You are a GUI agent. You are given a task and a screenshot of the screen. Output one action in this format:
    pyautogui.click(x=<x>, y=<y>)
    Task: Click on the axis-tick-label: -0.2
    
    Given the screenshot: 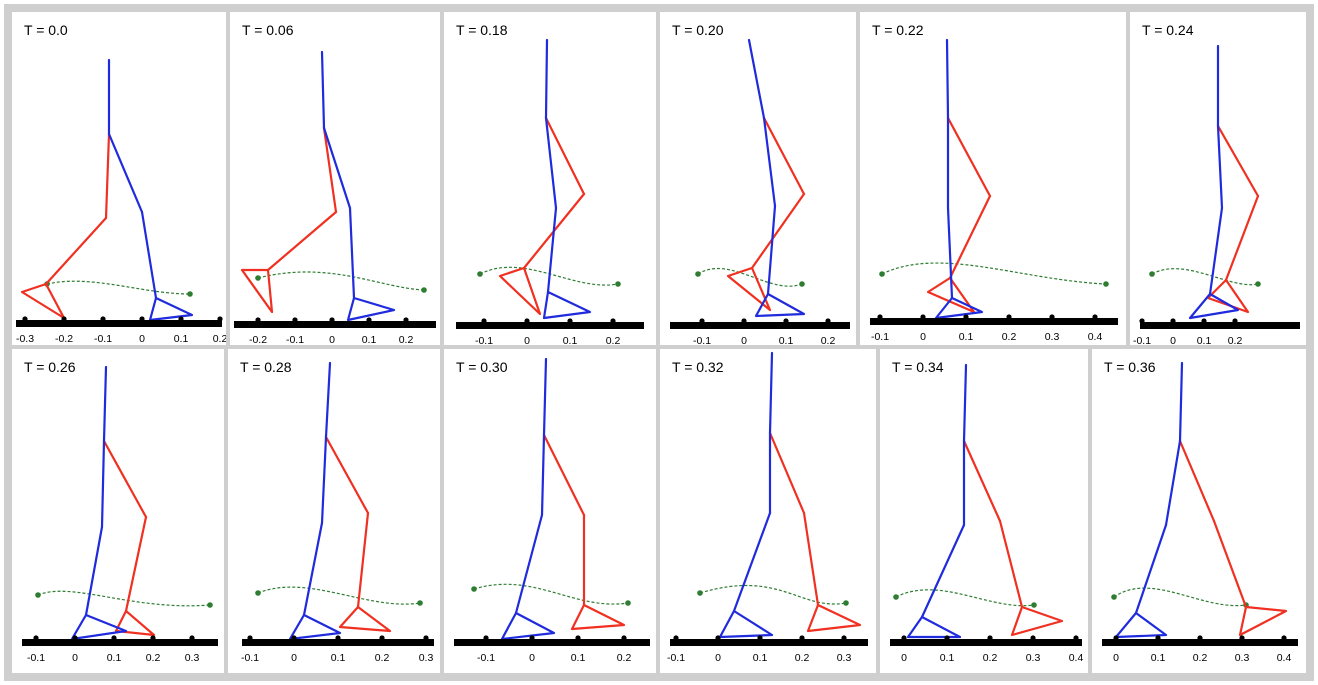 What is the action you would take?
    pyautogui.click(x=64, y=339)
    